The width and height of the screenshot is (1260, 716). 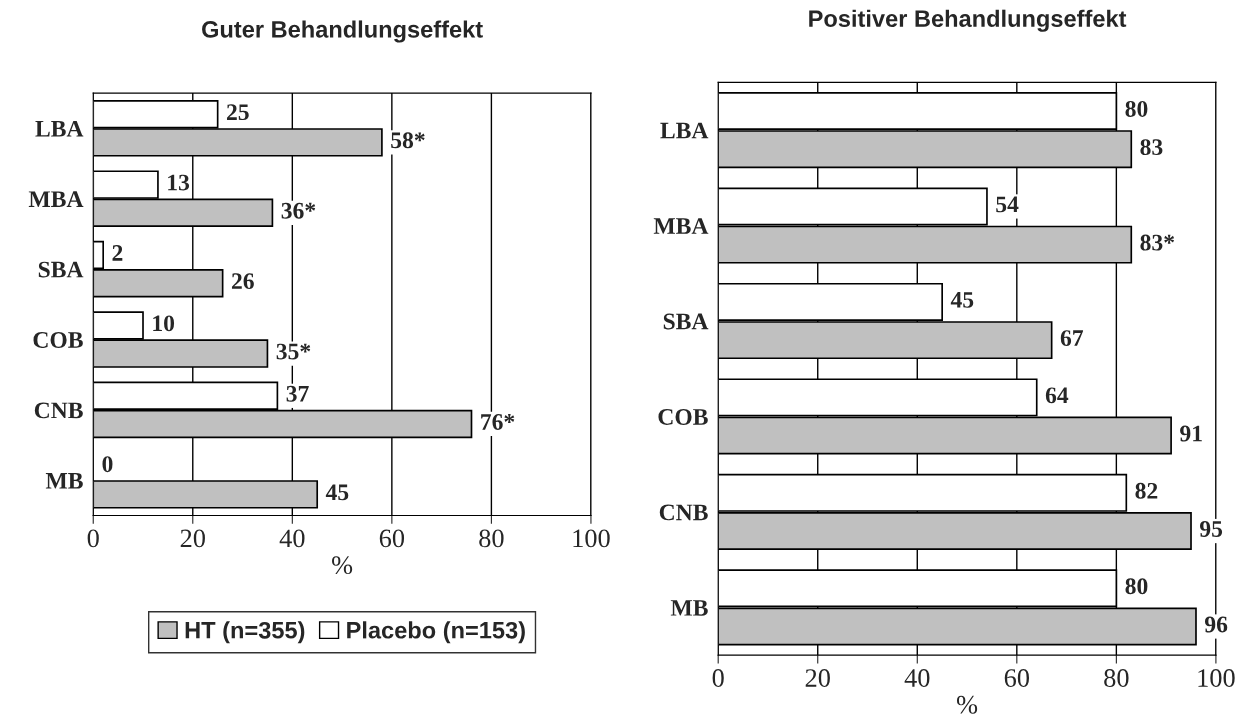 I want to click on data-label: 36*, so click(x=298, y=210).